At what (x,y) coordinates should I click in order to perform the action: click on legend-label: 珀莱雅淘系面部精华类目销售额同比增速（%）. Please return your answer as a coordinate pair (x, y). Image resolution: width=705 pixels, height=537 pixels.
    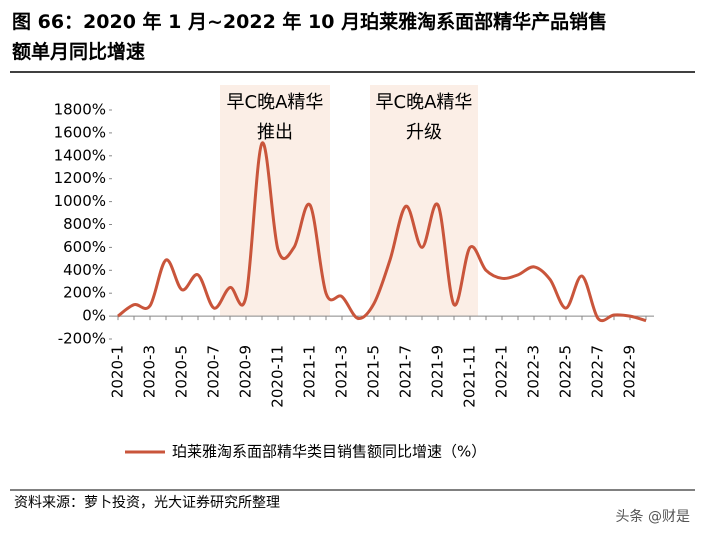
    Looking at the image, I should click on (329, 452).